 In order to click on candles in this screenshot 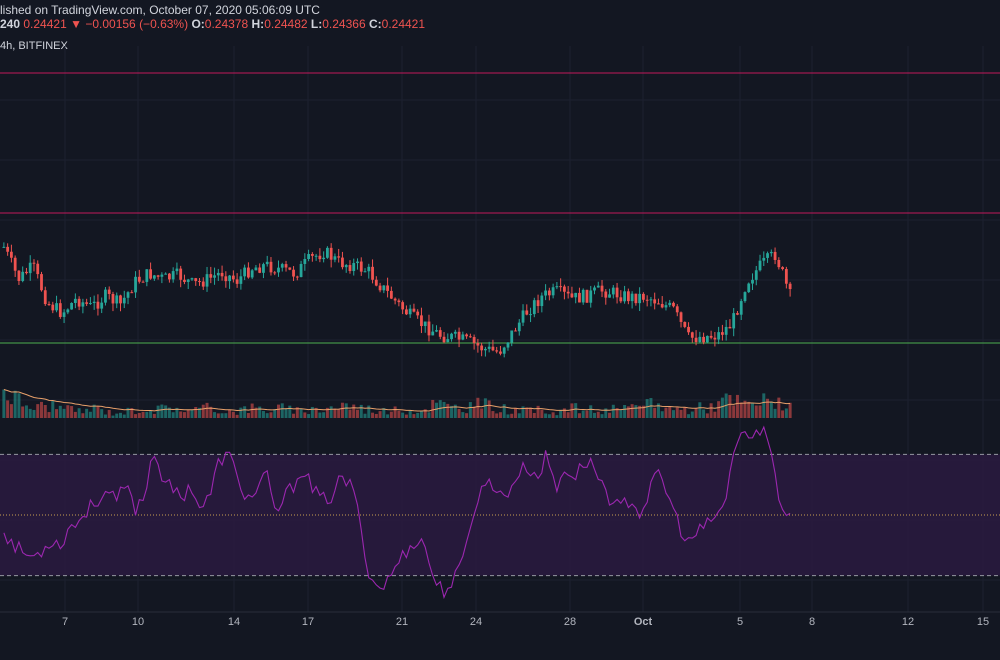, I will do `click(397, 300)`.